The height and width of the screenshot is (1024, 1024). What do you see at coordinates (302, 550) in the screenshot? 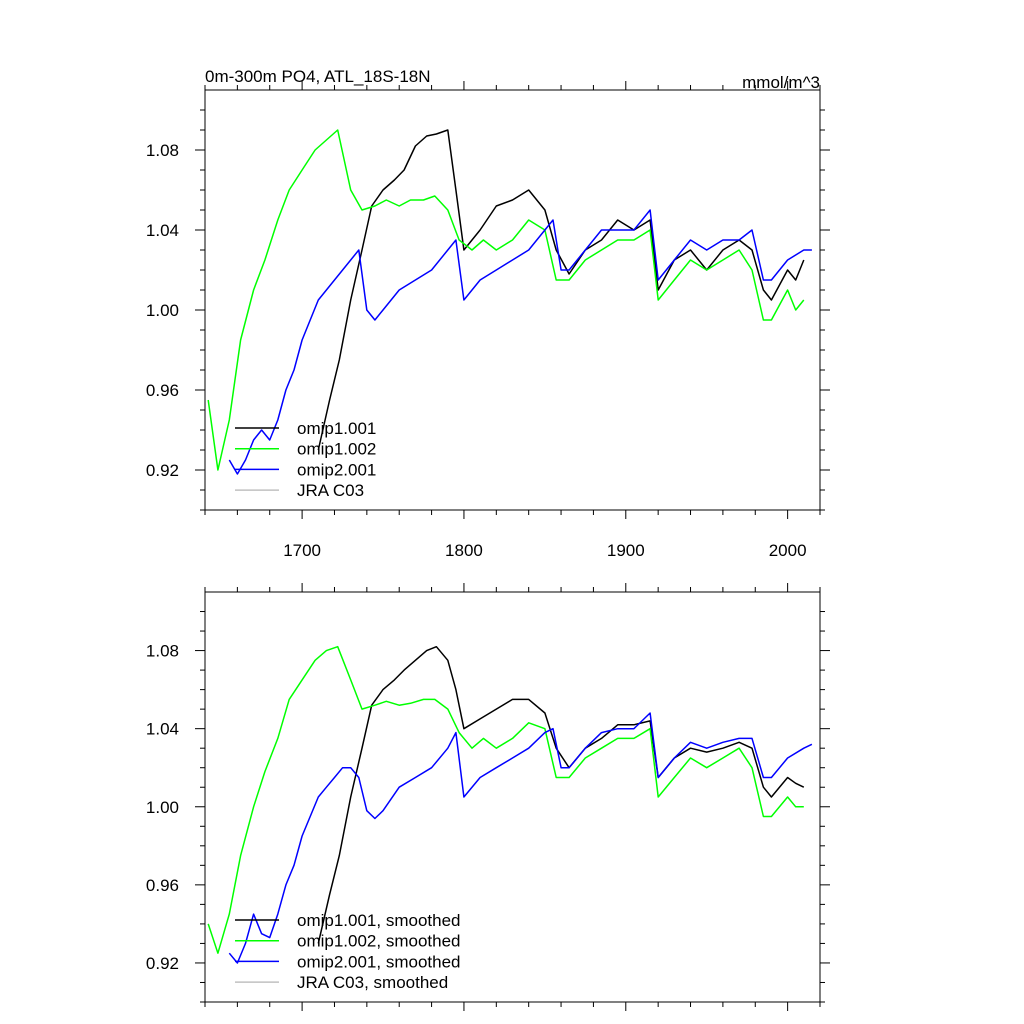
I see `x-tick-label: 1700` at bounding box center [302, 550].